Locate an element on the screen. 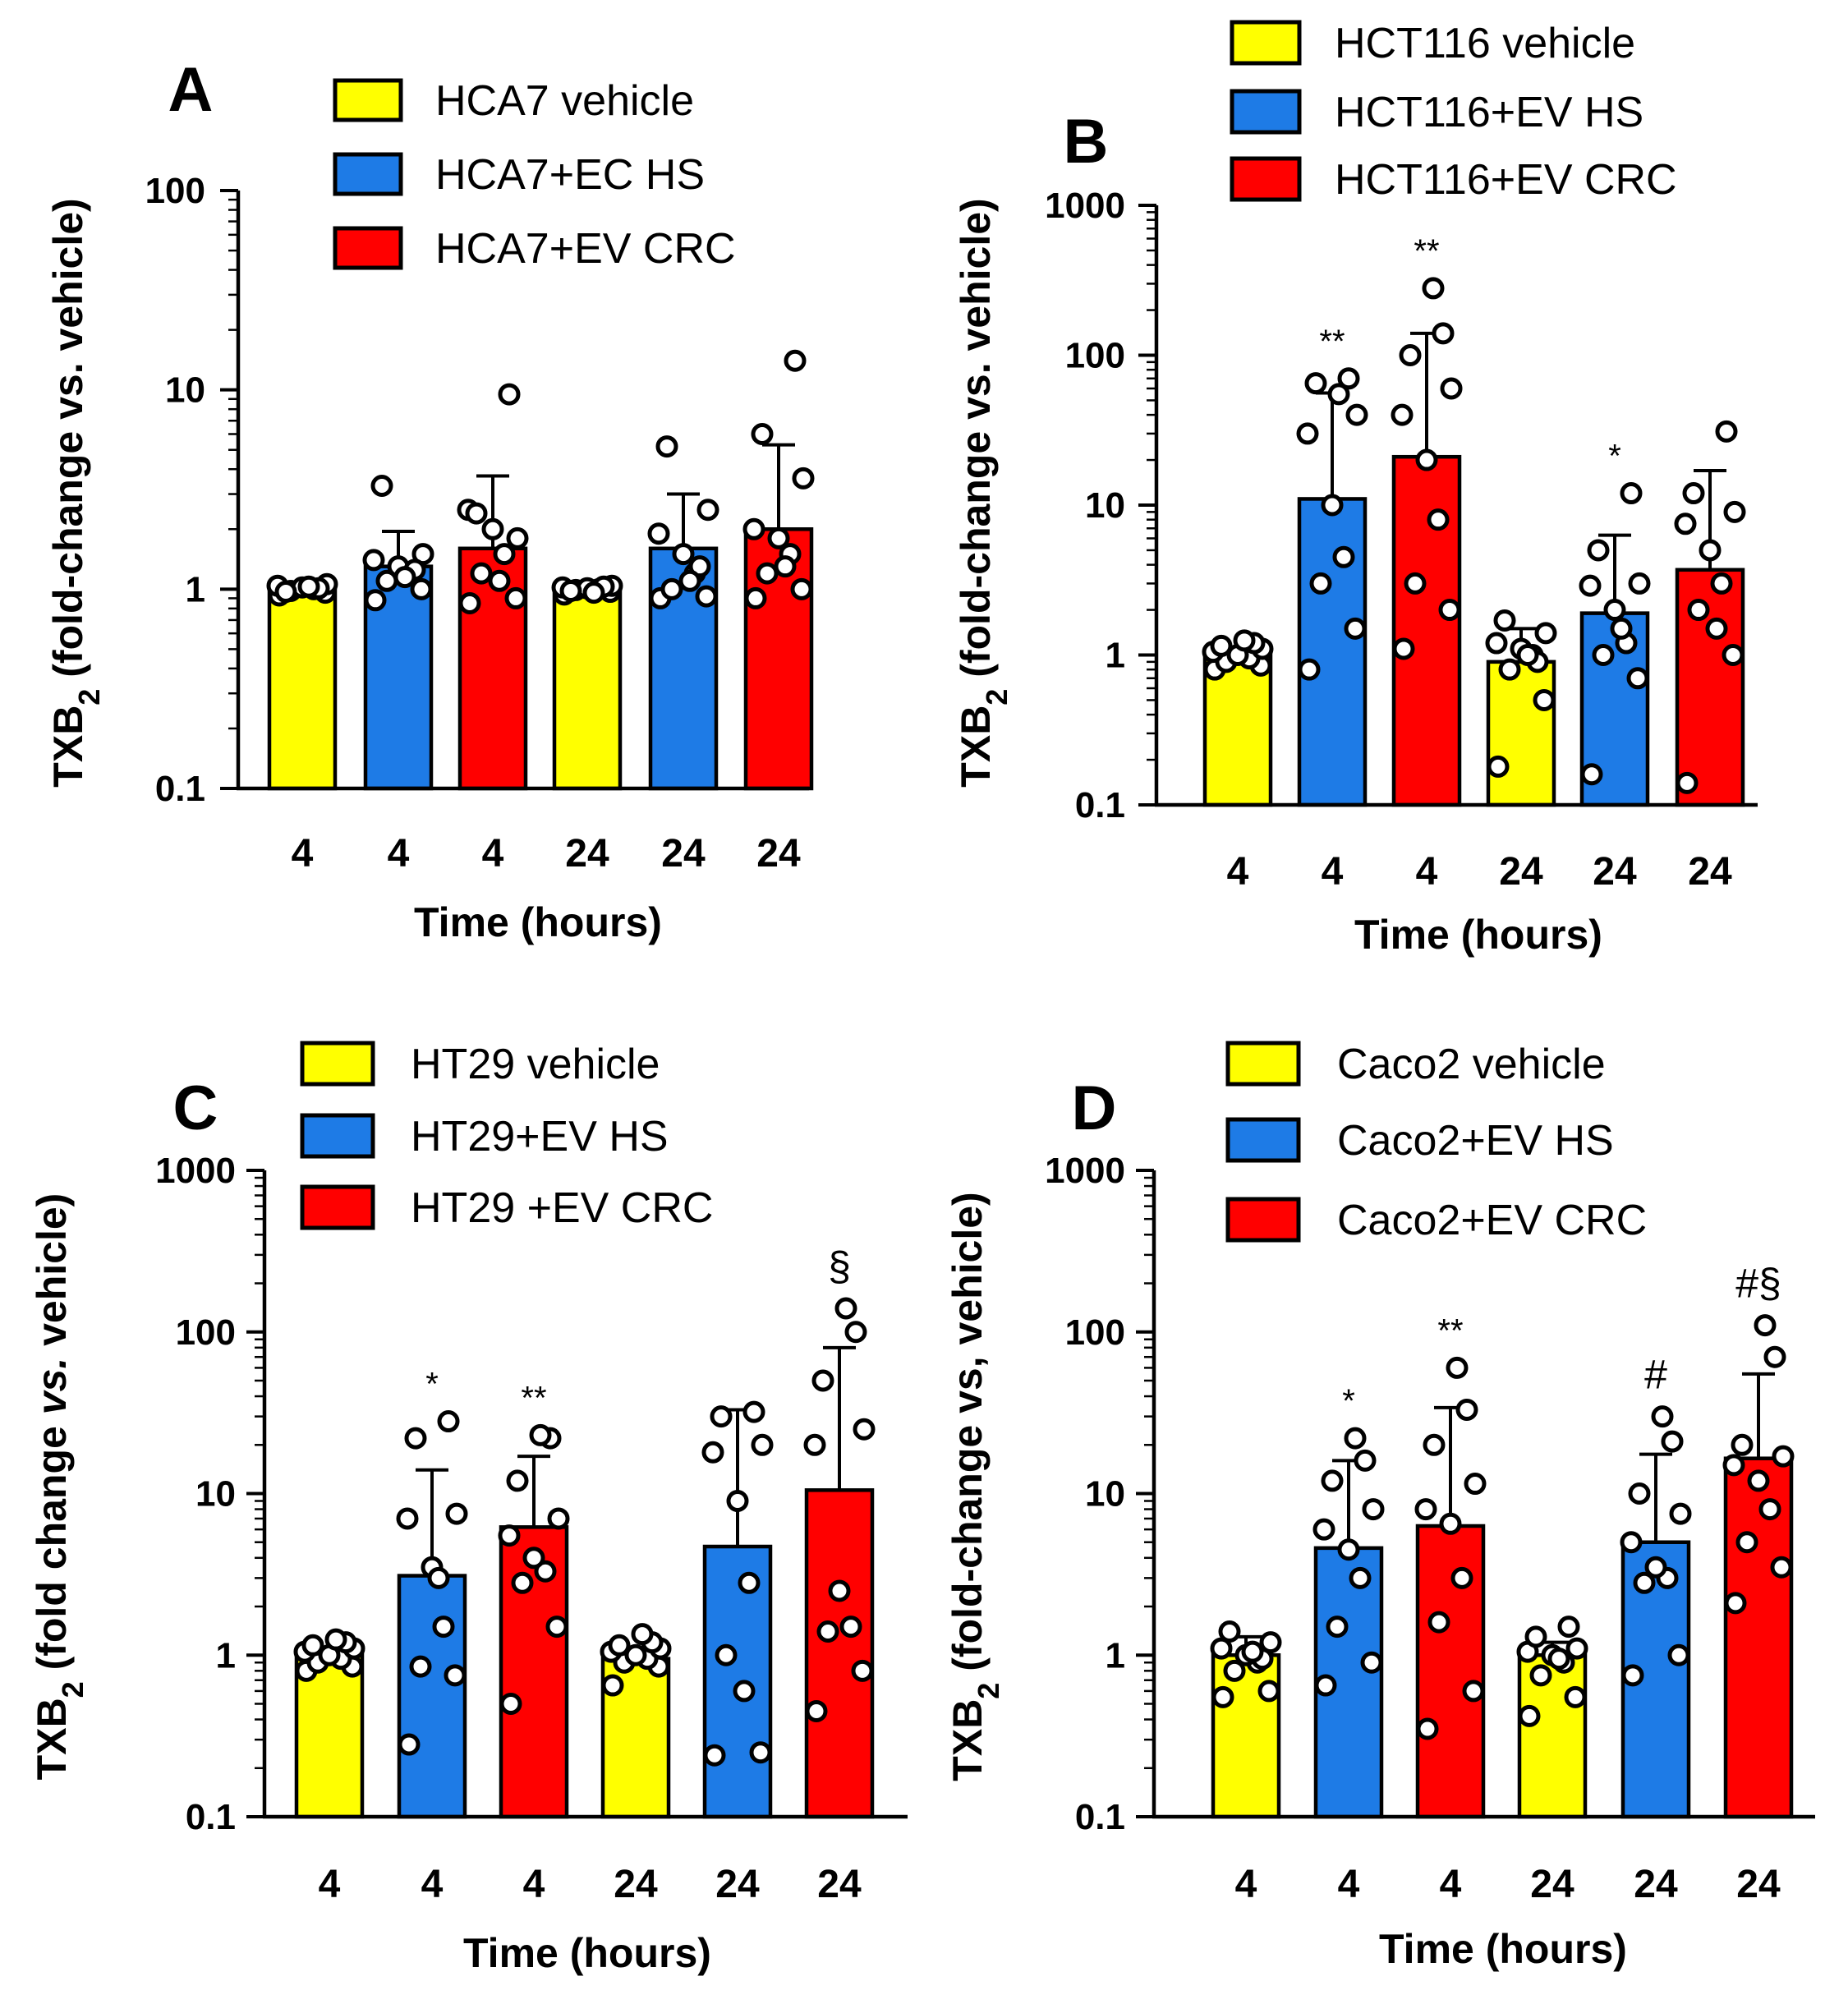 The image size is (1848, 2004). significance-marker: #§ is located at coordinates (1758, 1284).